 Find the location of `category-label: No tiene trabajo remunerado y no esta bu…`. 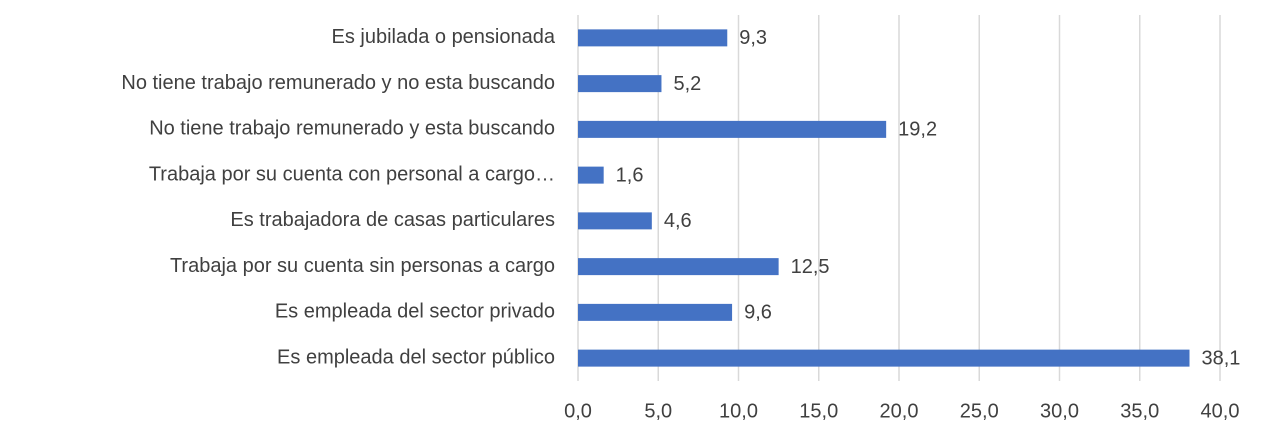

category-label: No tiene trabajo remunerado y no esta bu… is located at coordinates (338, 83).